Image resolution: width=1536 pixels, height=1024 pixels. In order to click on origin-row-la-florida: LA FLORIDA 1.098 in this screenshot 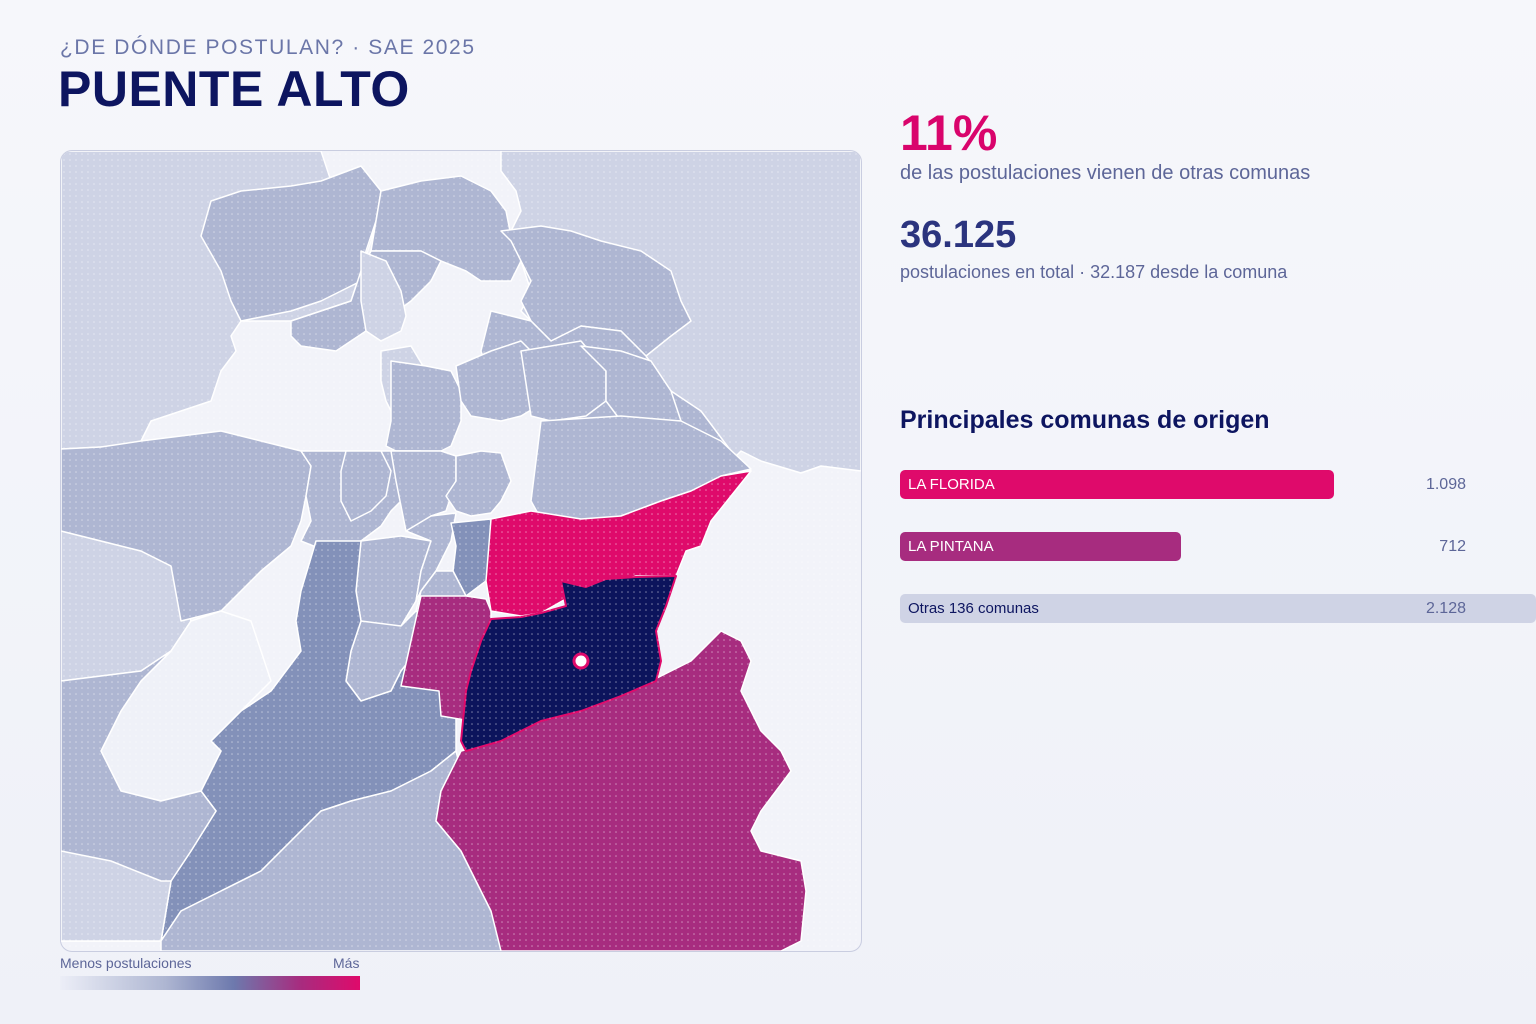, I will do `click(1218, 484)`.